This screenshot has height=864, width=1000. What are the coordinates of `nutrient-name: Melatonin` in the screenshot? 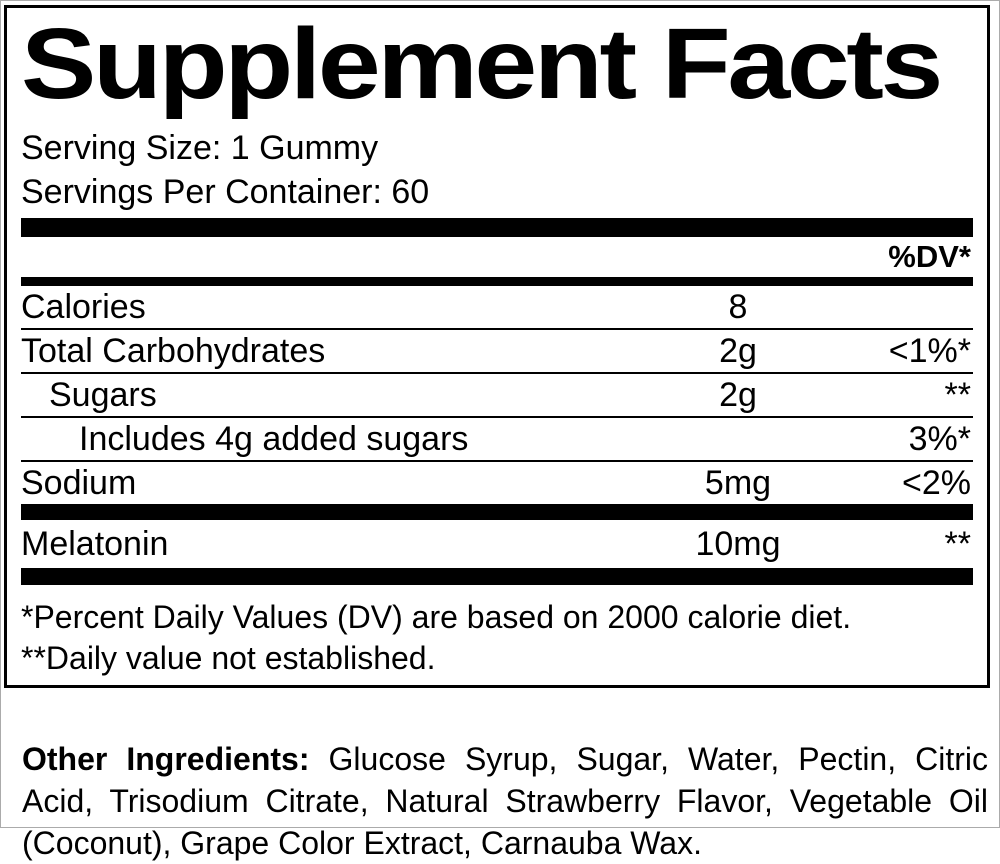 It's located at (95, 544).